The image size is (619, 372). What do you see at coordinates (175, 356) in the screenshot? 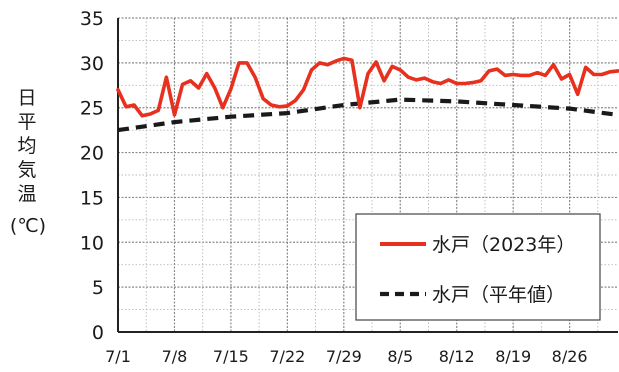
I see `x-tick-label: 7/8` at bounding box center [175, 356].